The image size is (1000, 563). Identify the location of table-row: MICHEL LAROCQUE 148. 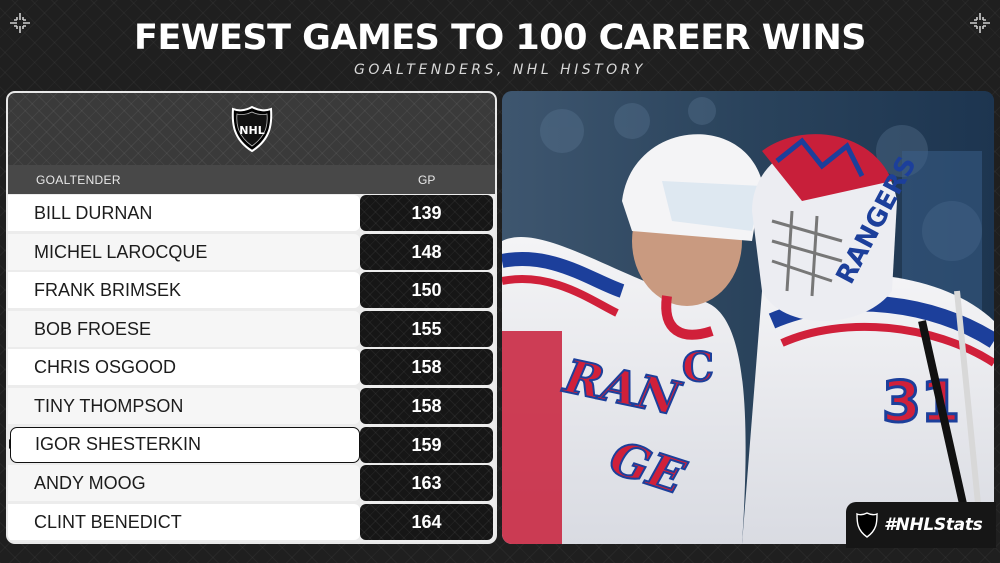
(251, 252).